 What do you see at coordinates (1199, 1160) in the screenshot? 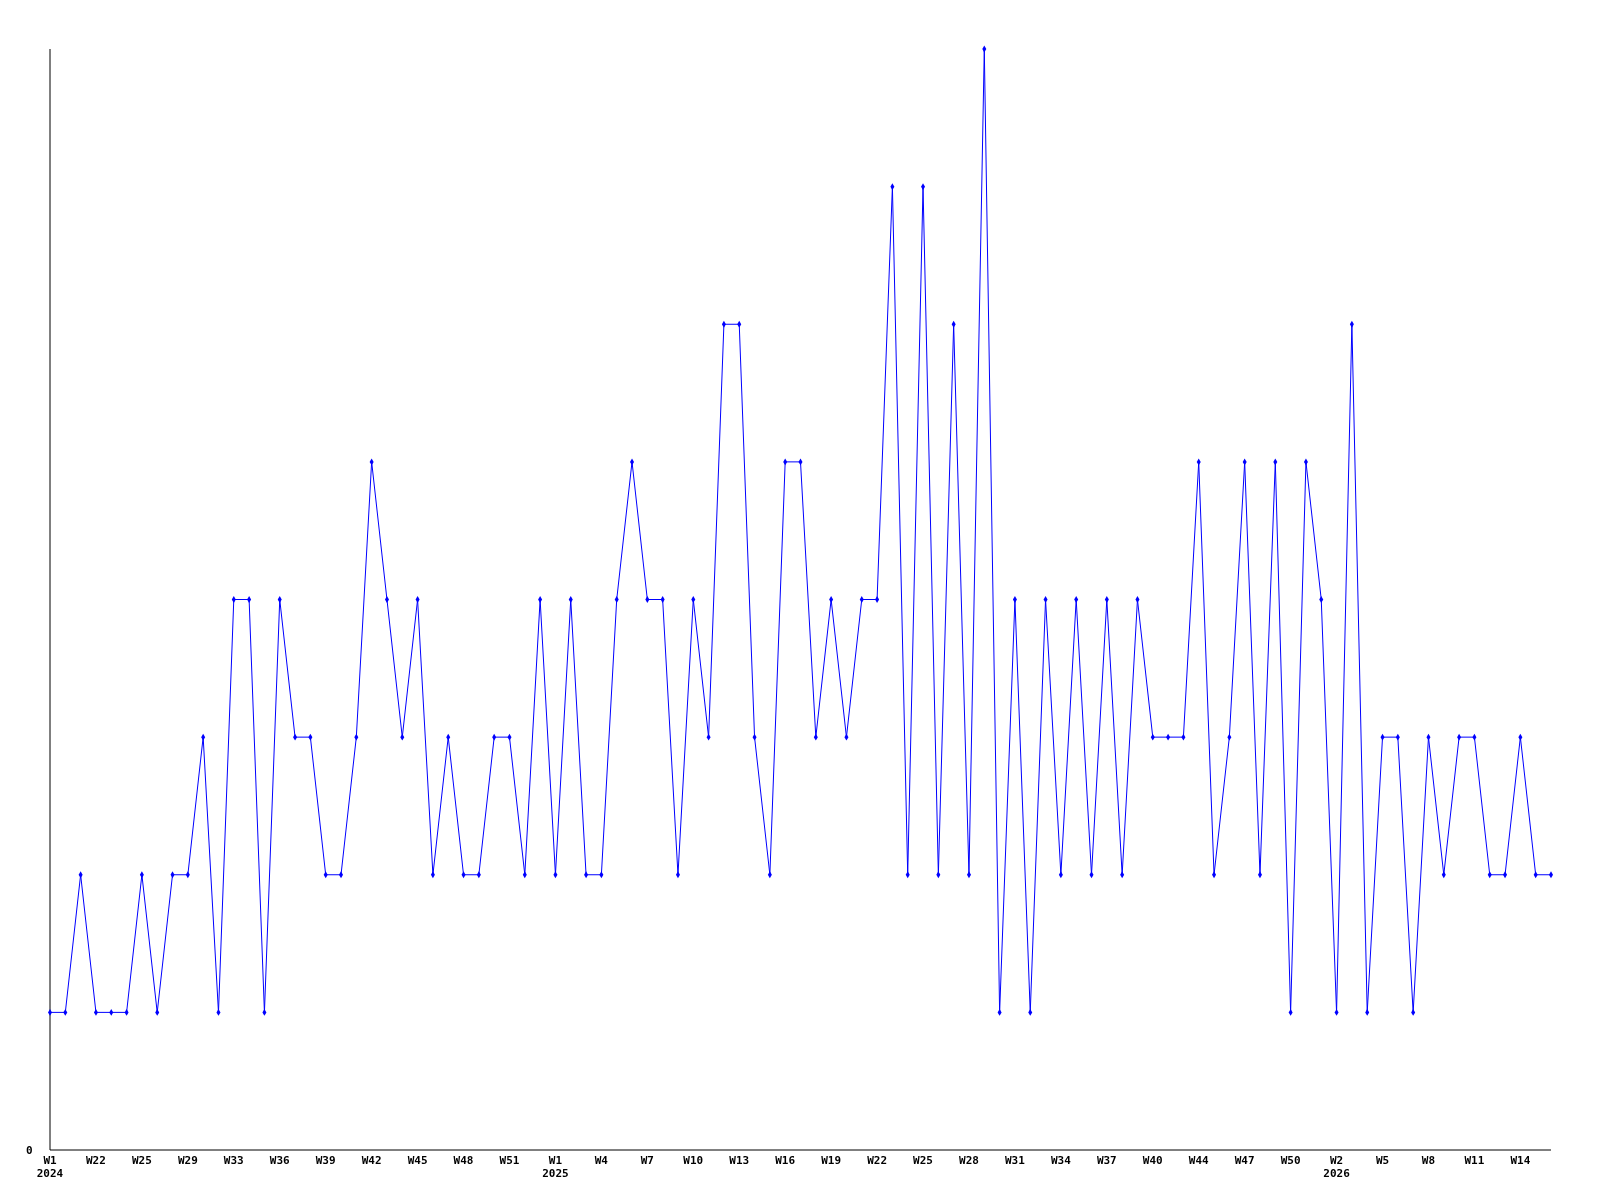
I see `x-tick-label: W44` at bounding box center [1199, 1160].